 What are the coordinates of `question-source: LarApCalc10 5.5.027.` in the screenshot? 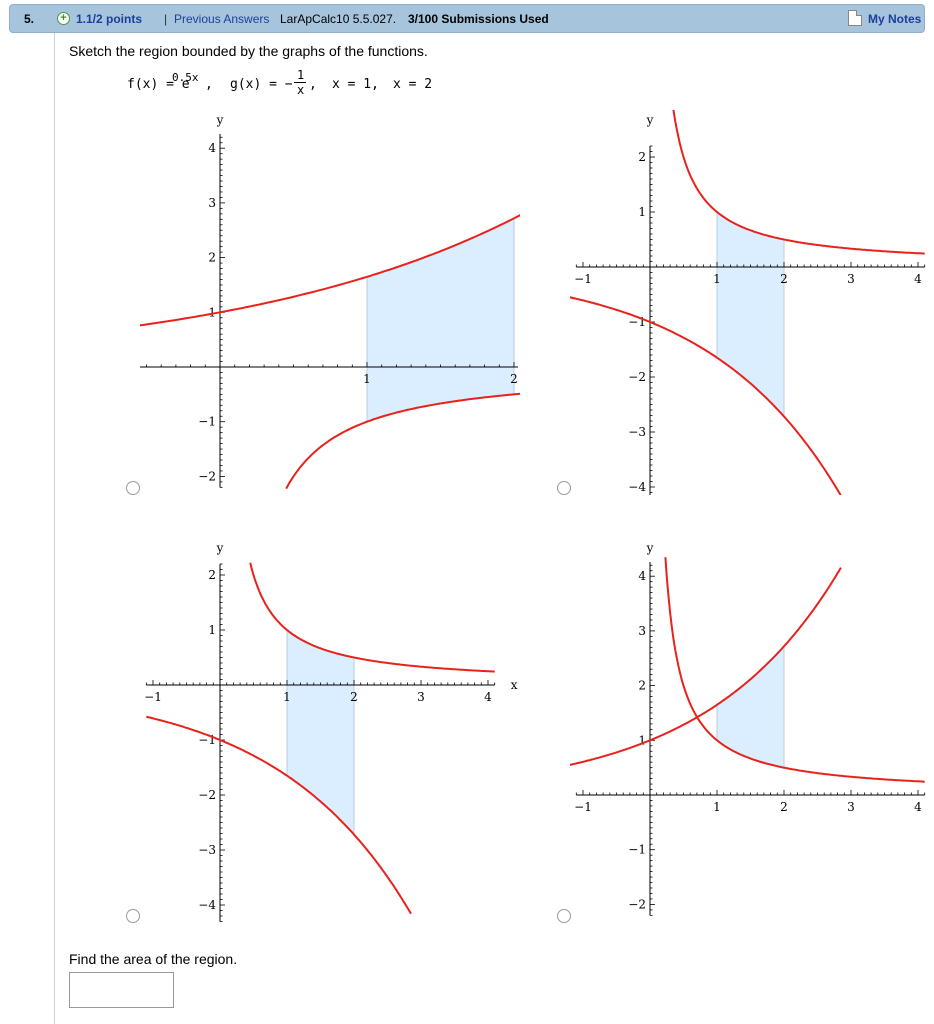 It's located at (338, 19).